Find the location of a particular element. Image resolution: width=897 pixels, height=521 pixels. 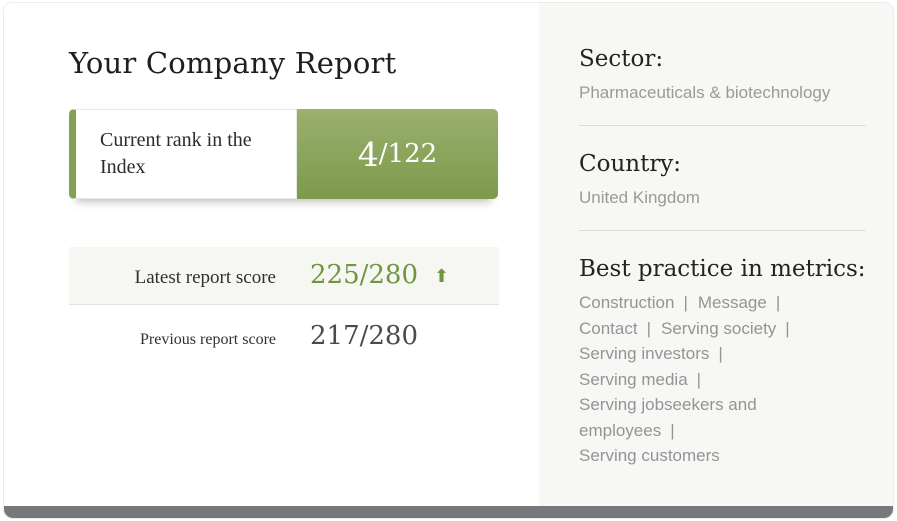

metric-item: Serving investors | is located at coordinates (651, 354).